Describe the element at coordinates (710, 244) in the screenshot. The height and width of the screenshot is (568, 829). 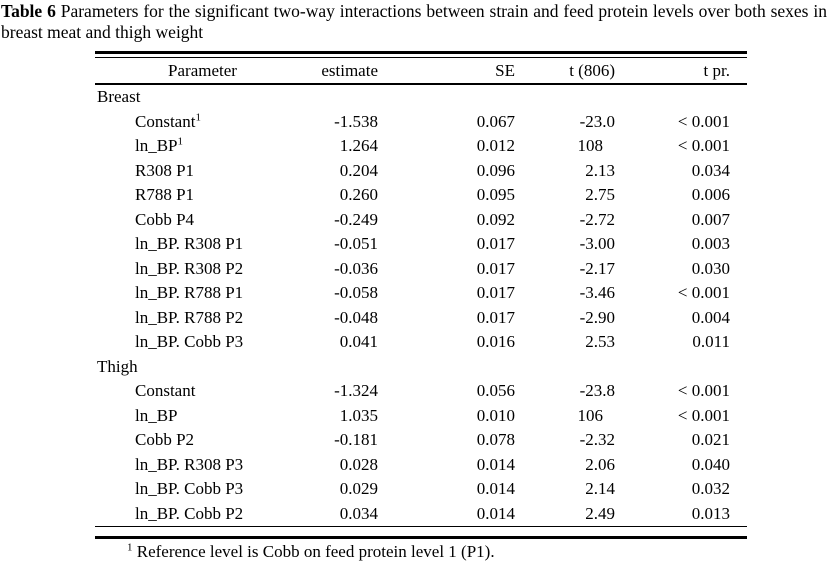
I see `t-pr-cell: 0.003` at that location.